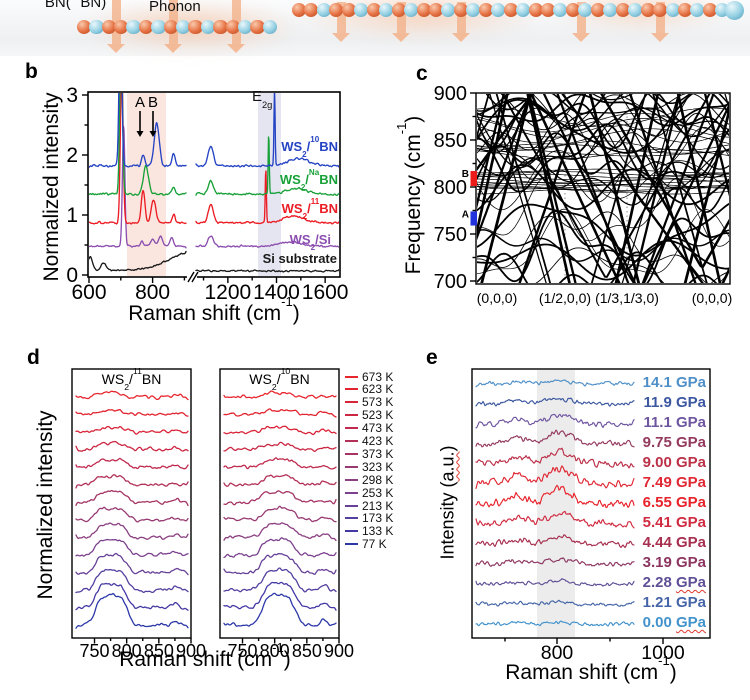 The width and height of the screenshot is (750, 700). Describe the element at coordinates (369, 454) in the screenshot. I see `d-legend-item: 373 K` at that location.